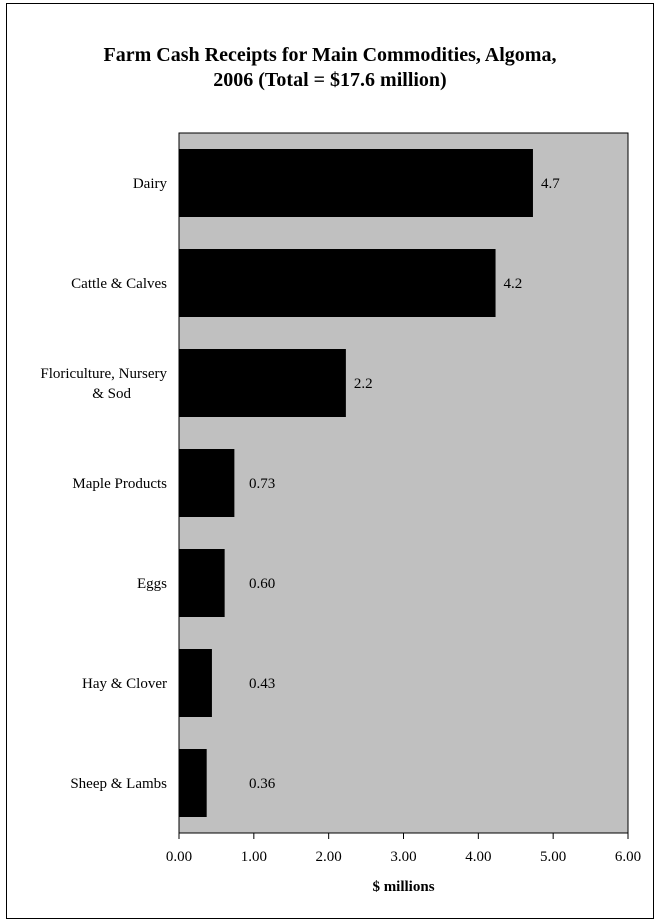 This screenshot has width=660, height=922. Describe the element at coordinates (103, 384) in the screenshot. I see `category-label: Floriculture, Nursery & Sod` at that location.